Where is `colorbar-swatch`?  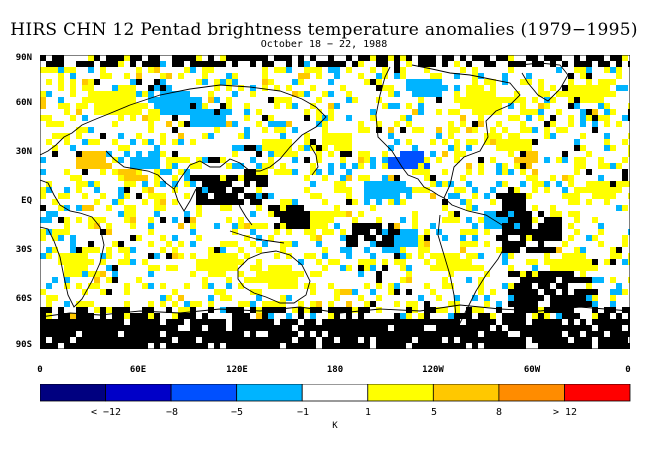 colorbar-swatch is located at coordinates (335, 393).